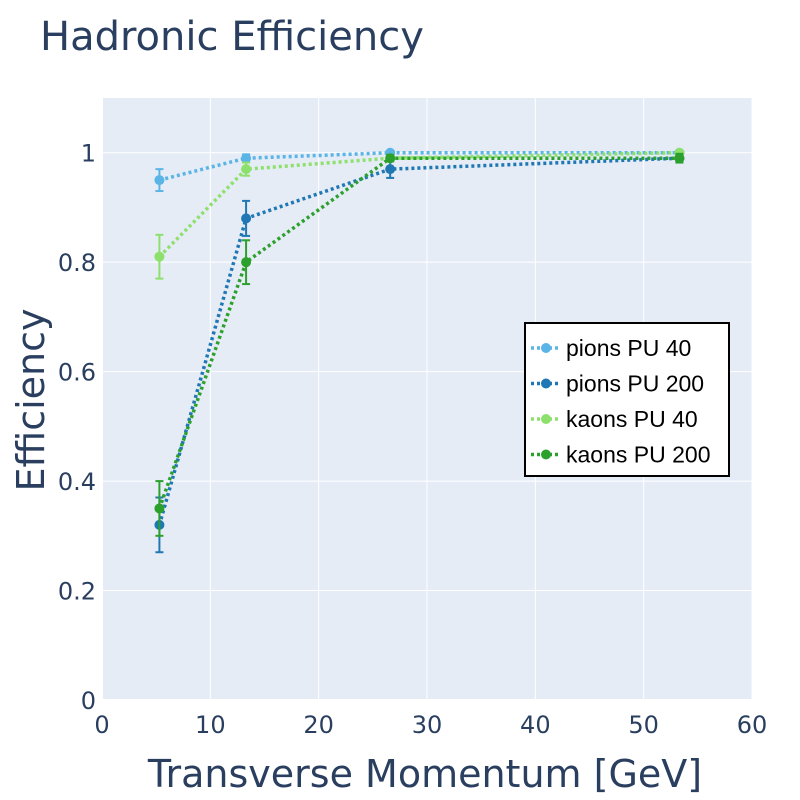 The width and height of the screenshot is (800, 800). I want to click on x-tick-label: 30, so click(427, 725).